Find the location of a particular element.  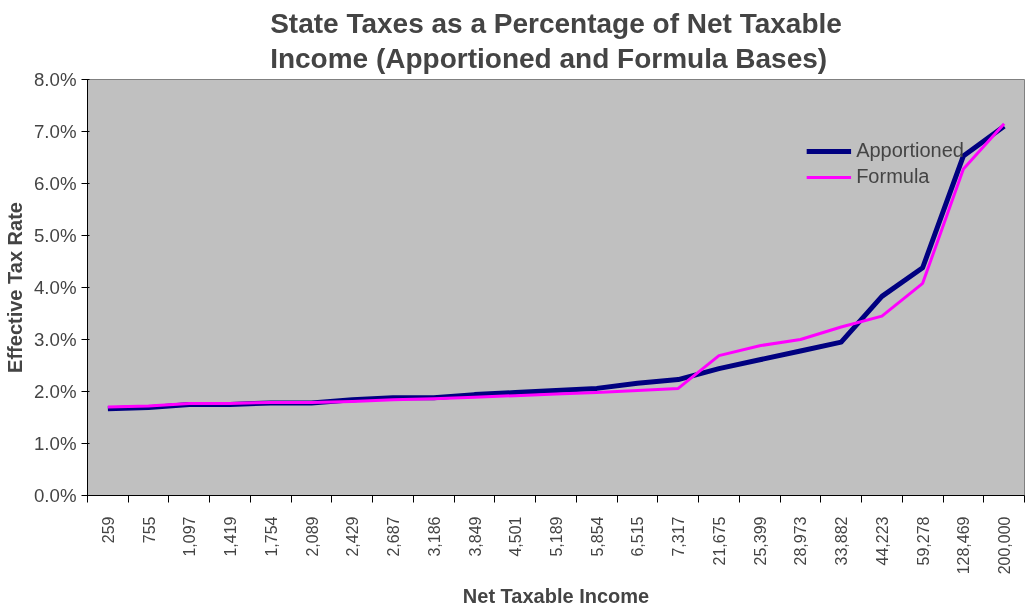

legend-label: Formula is located at coordinates (893, 176).